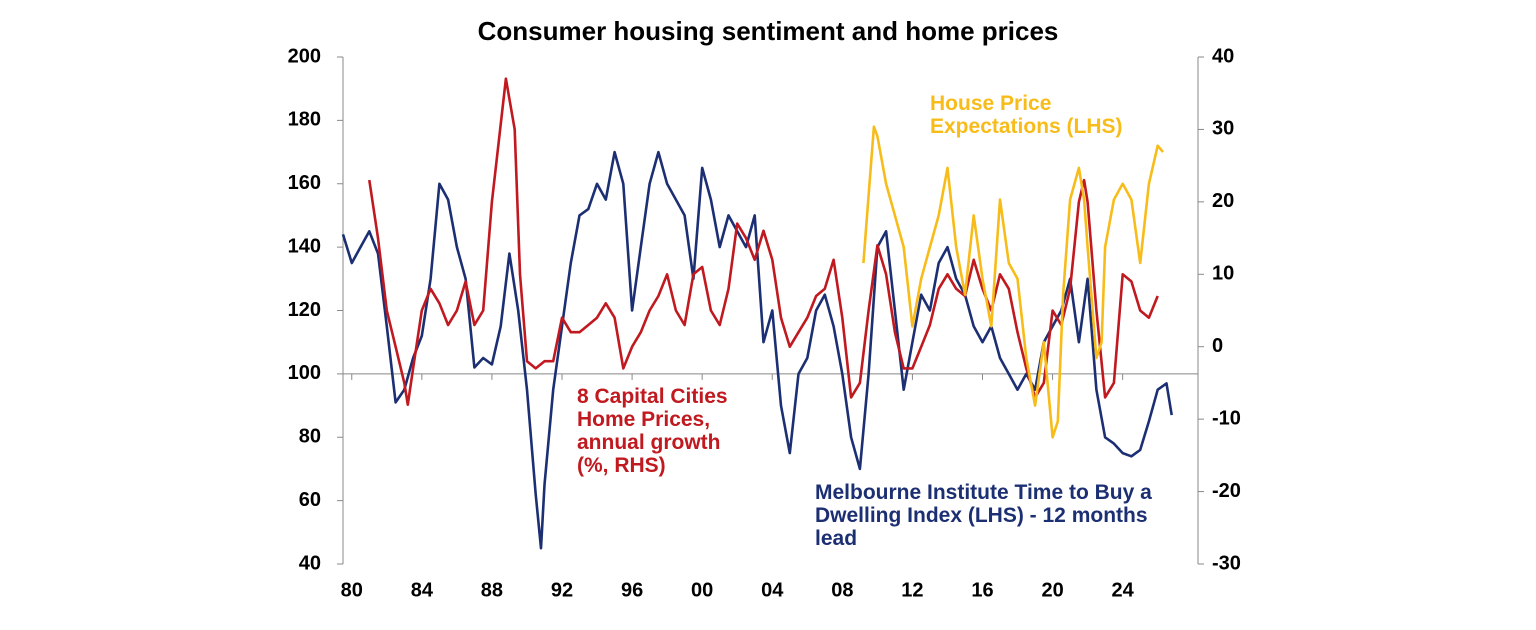 The image size is (1536, 630). Describe the element at coordinates (982, 590) in the screenshot. I see `x-tick-label: 16` at that location.